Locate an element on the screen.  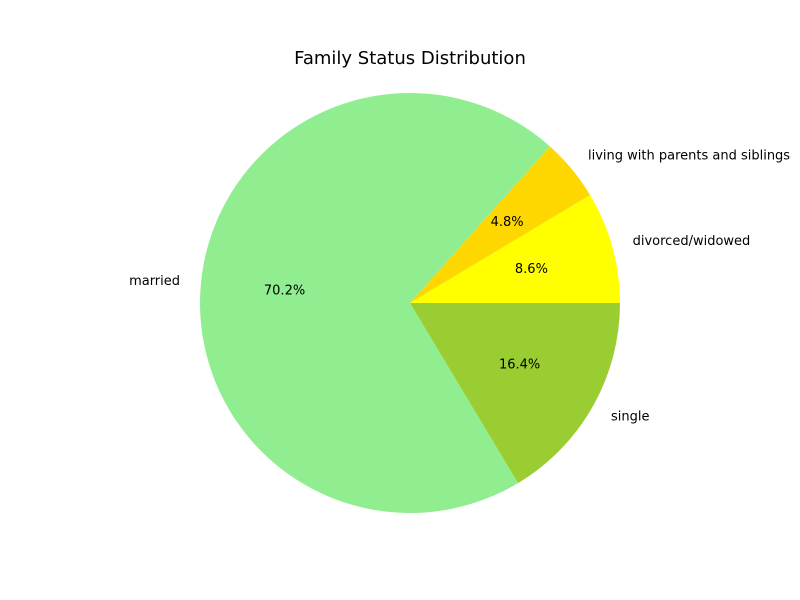
pie-slice-divorced-widowed is located at coordinates (515, 248).